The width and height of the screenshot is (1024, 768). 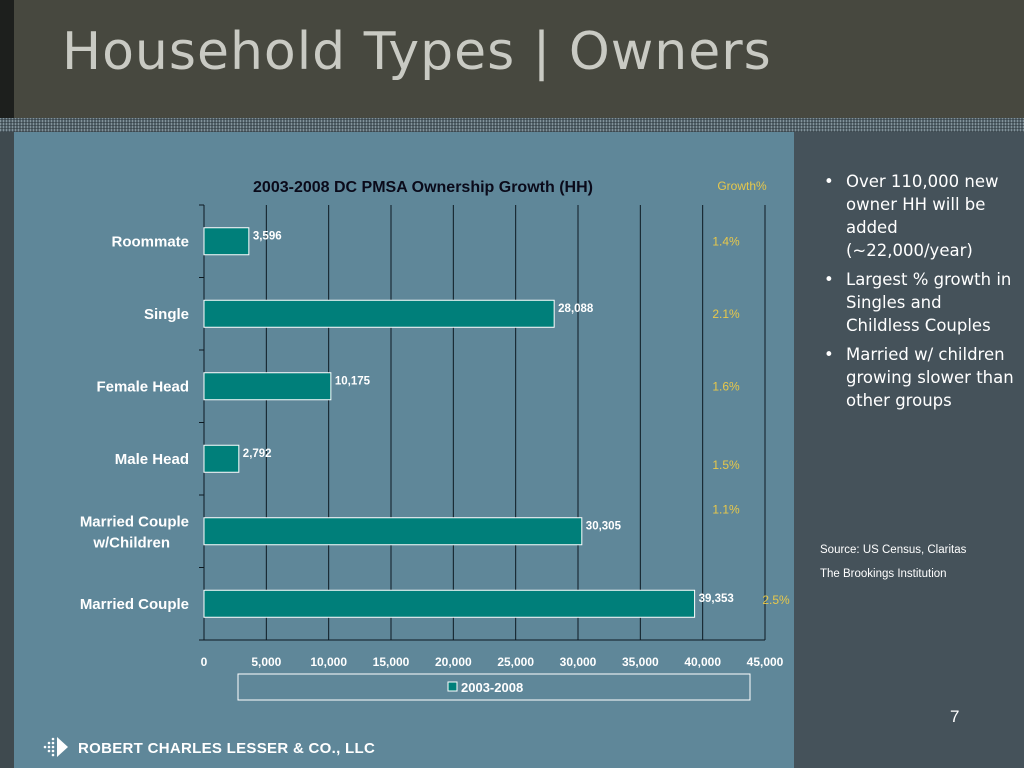 I want to click on source-note: The Brookings Institution, so click(x=883, y=574).